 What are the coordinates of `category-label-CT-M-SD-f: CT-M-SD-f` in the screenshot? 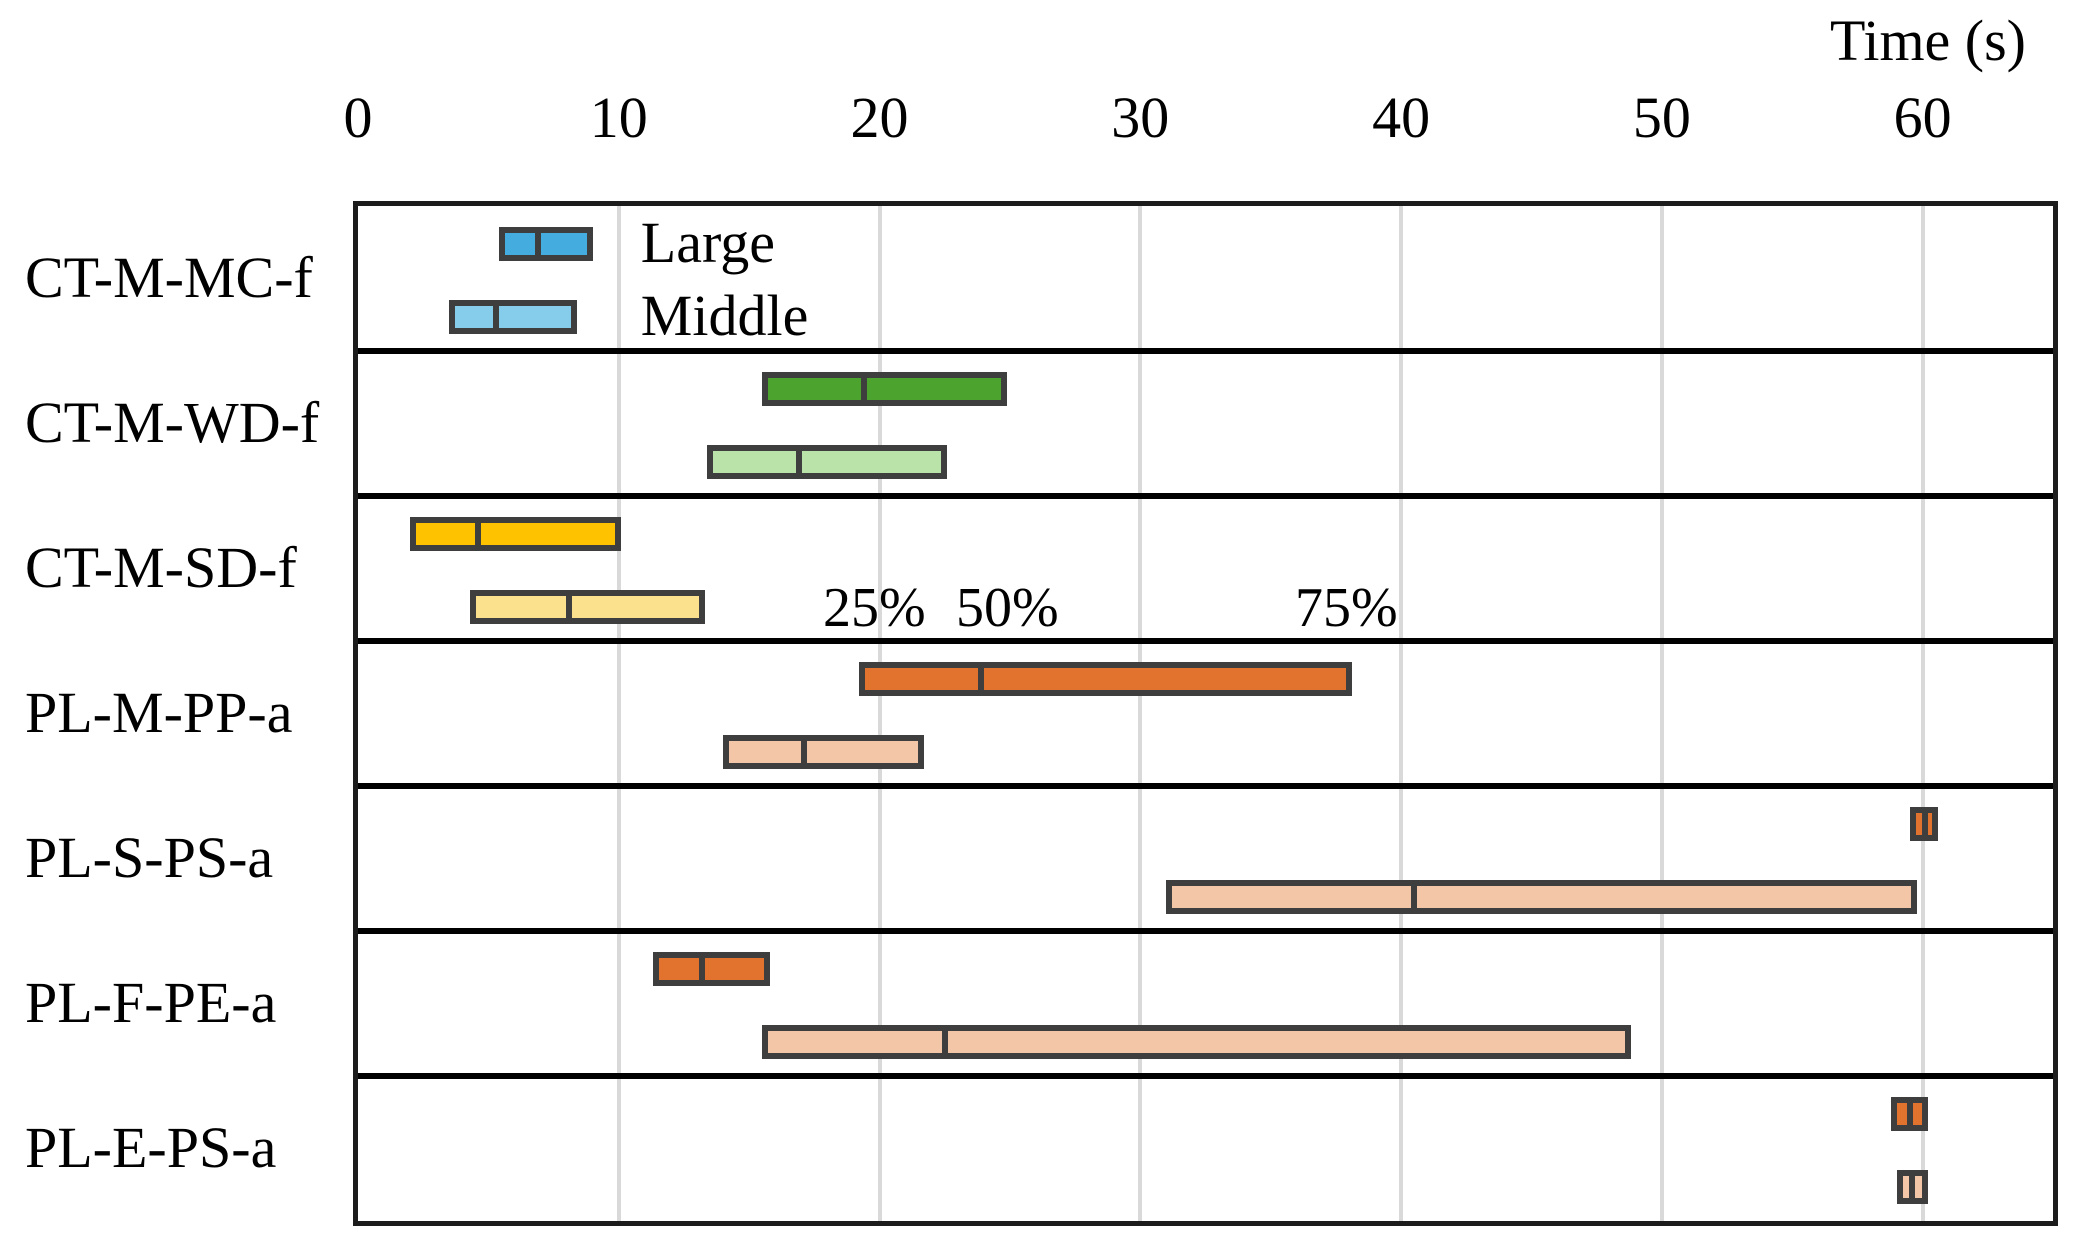 It's located at (161, 567).